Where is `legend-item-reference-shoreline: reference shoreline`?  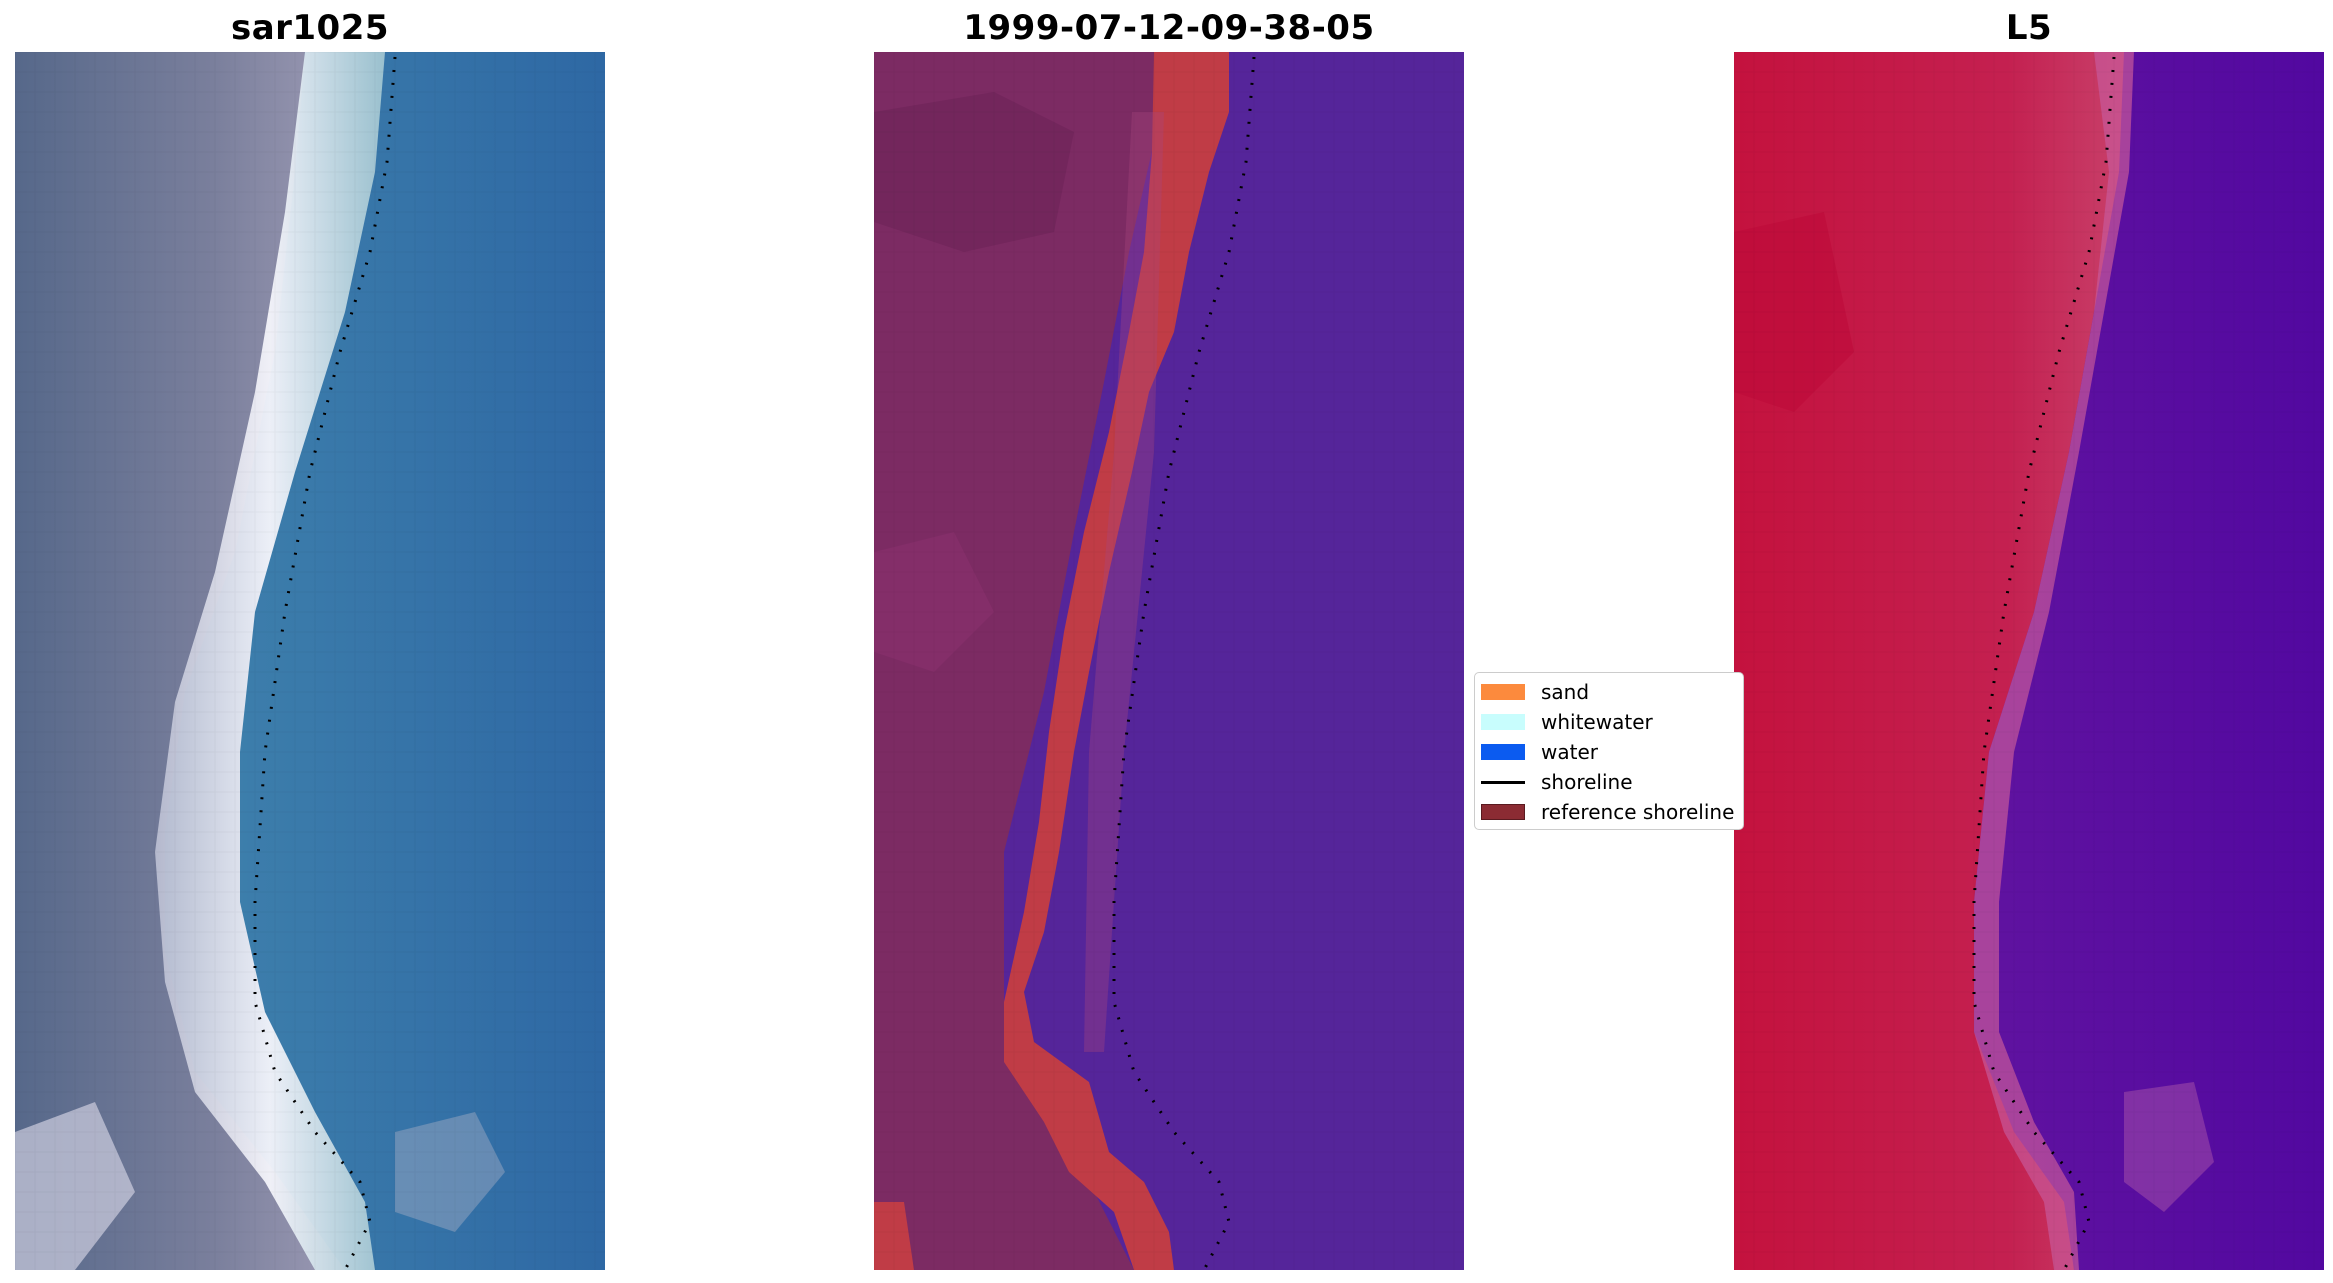
legend-item-reference-shoreline: reference shoreline is located at coordinates (1607, 812).